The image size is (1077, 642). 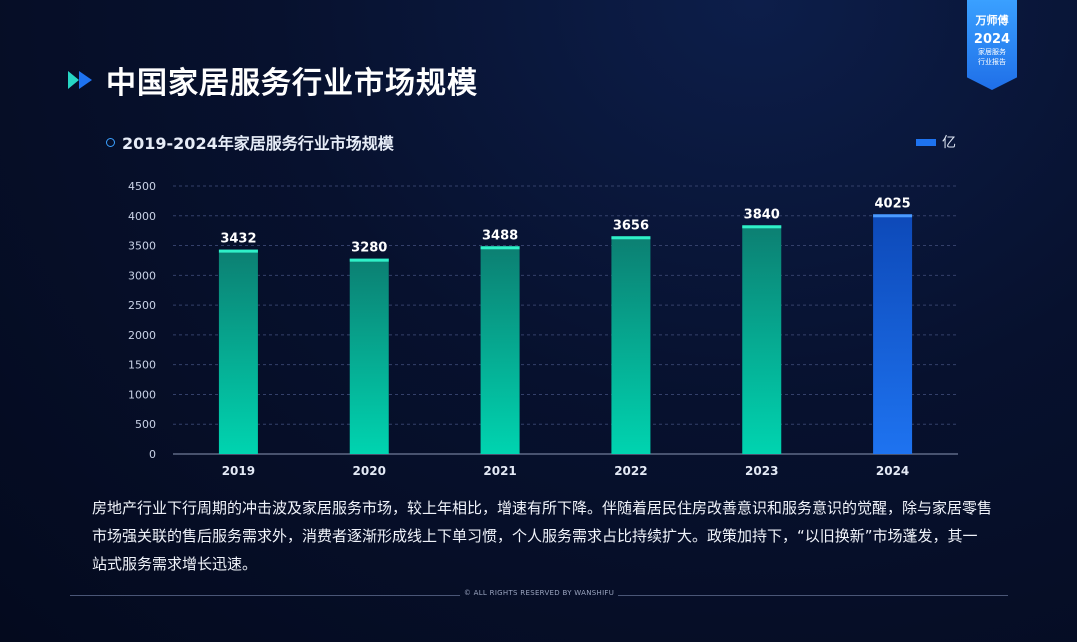 What do you see at coordinates (369, 471) in the screenshot?
I see `x-tick-label: 2020` at bounding box center [369, 471].